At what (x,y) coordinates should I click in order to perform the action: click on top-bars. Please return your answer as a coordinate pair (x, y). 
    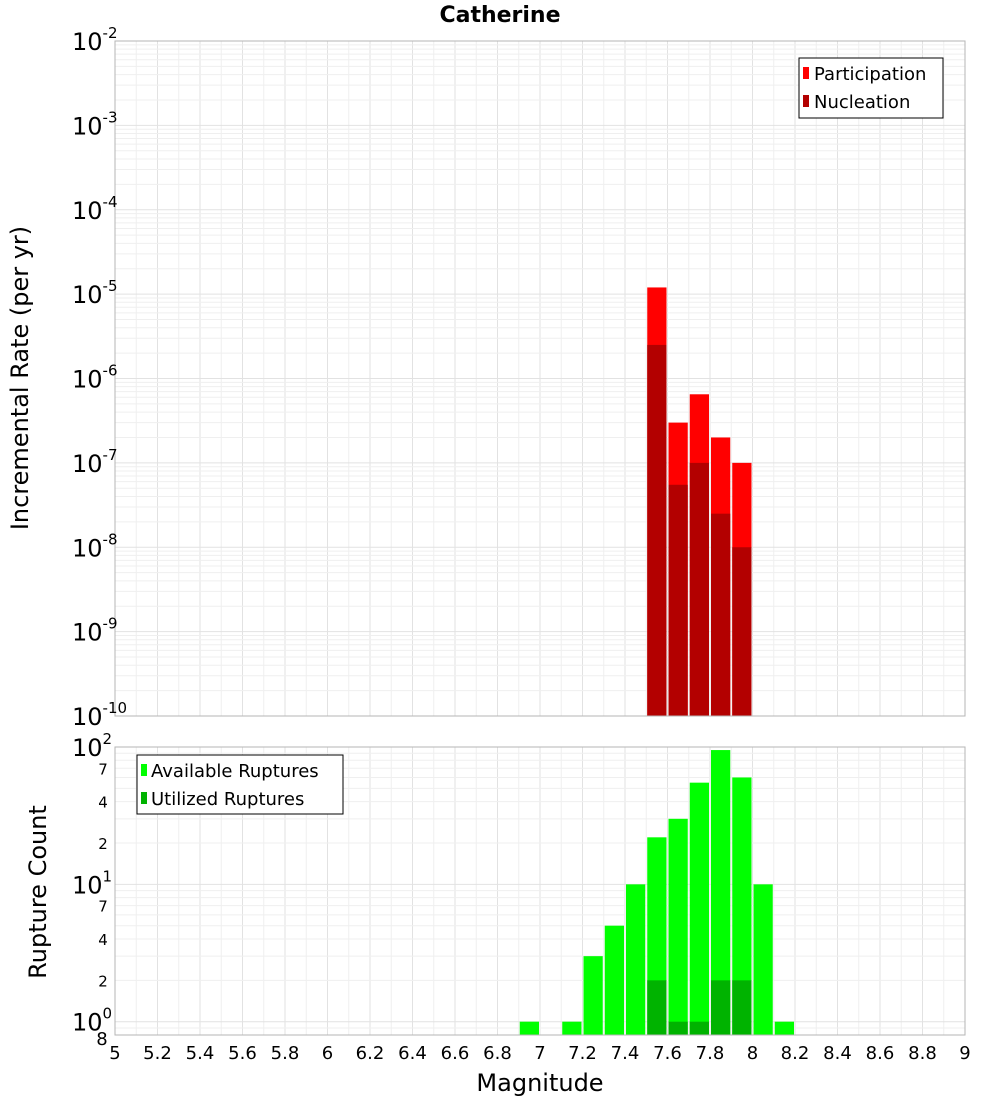
    Looking at the image, I should click on (699, 501).